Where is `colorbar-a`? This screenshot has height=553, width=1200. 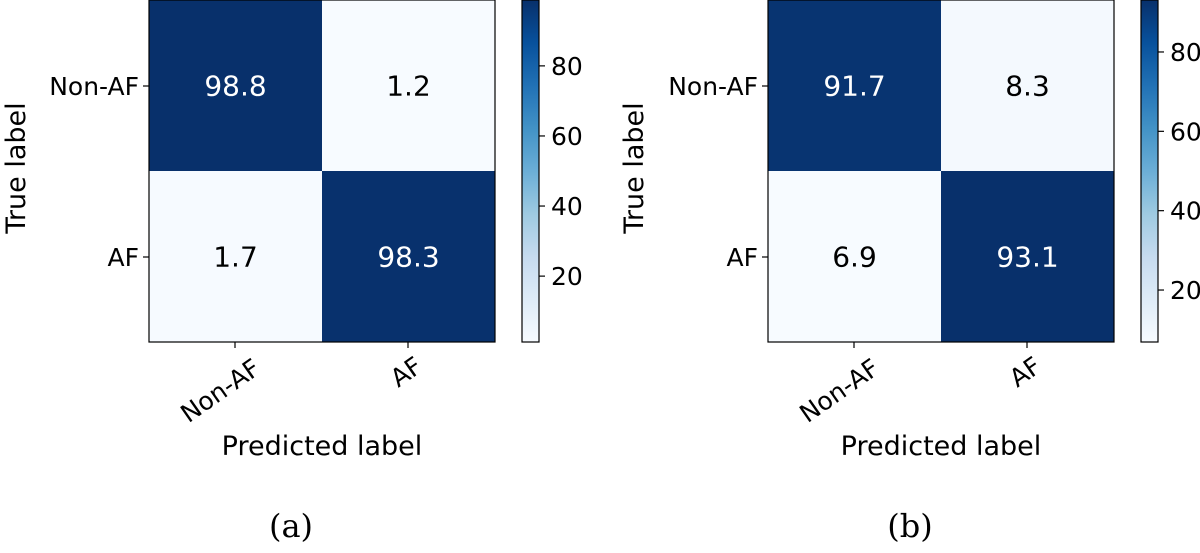 colorbar-a is located at coordinates (530, 171).